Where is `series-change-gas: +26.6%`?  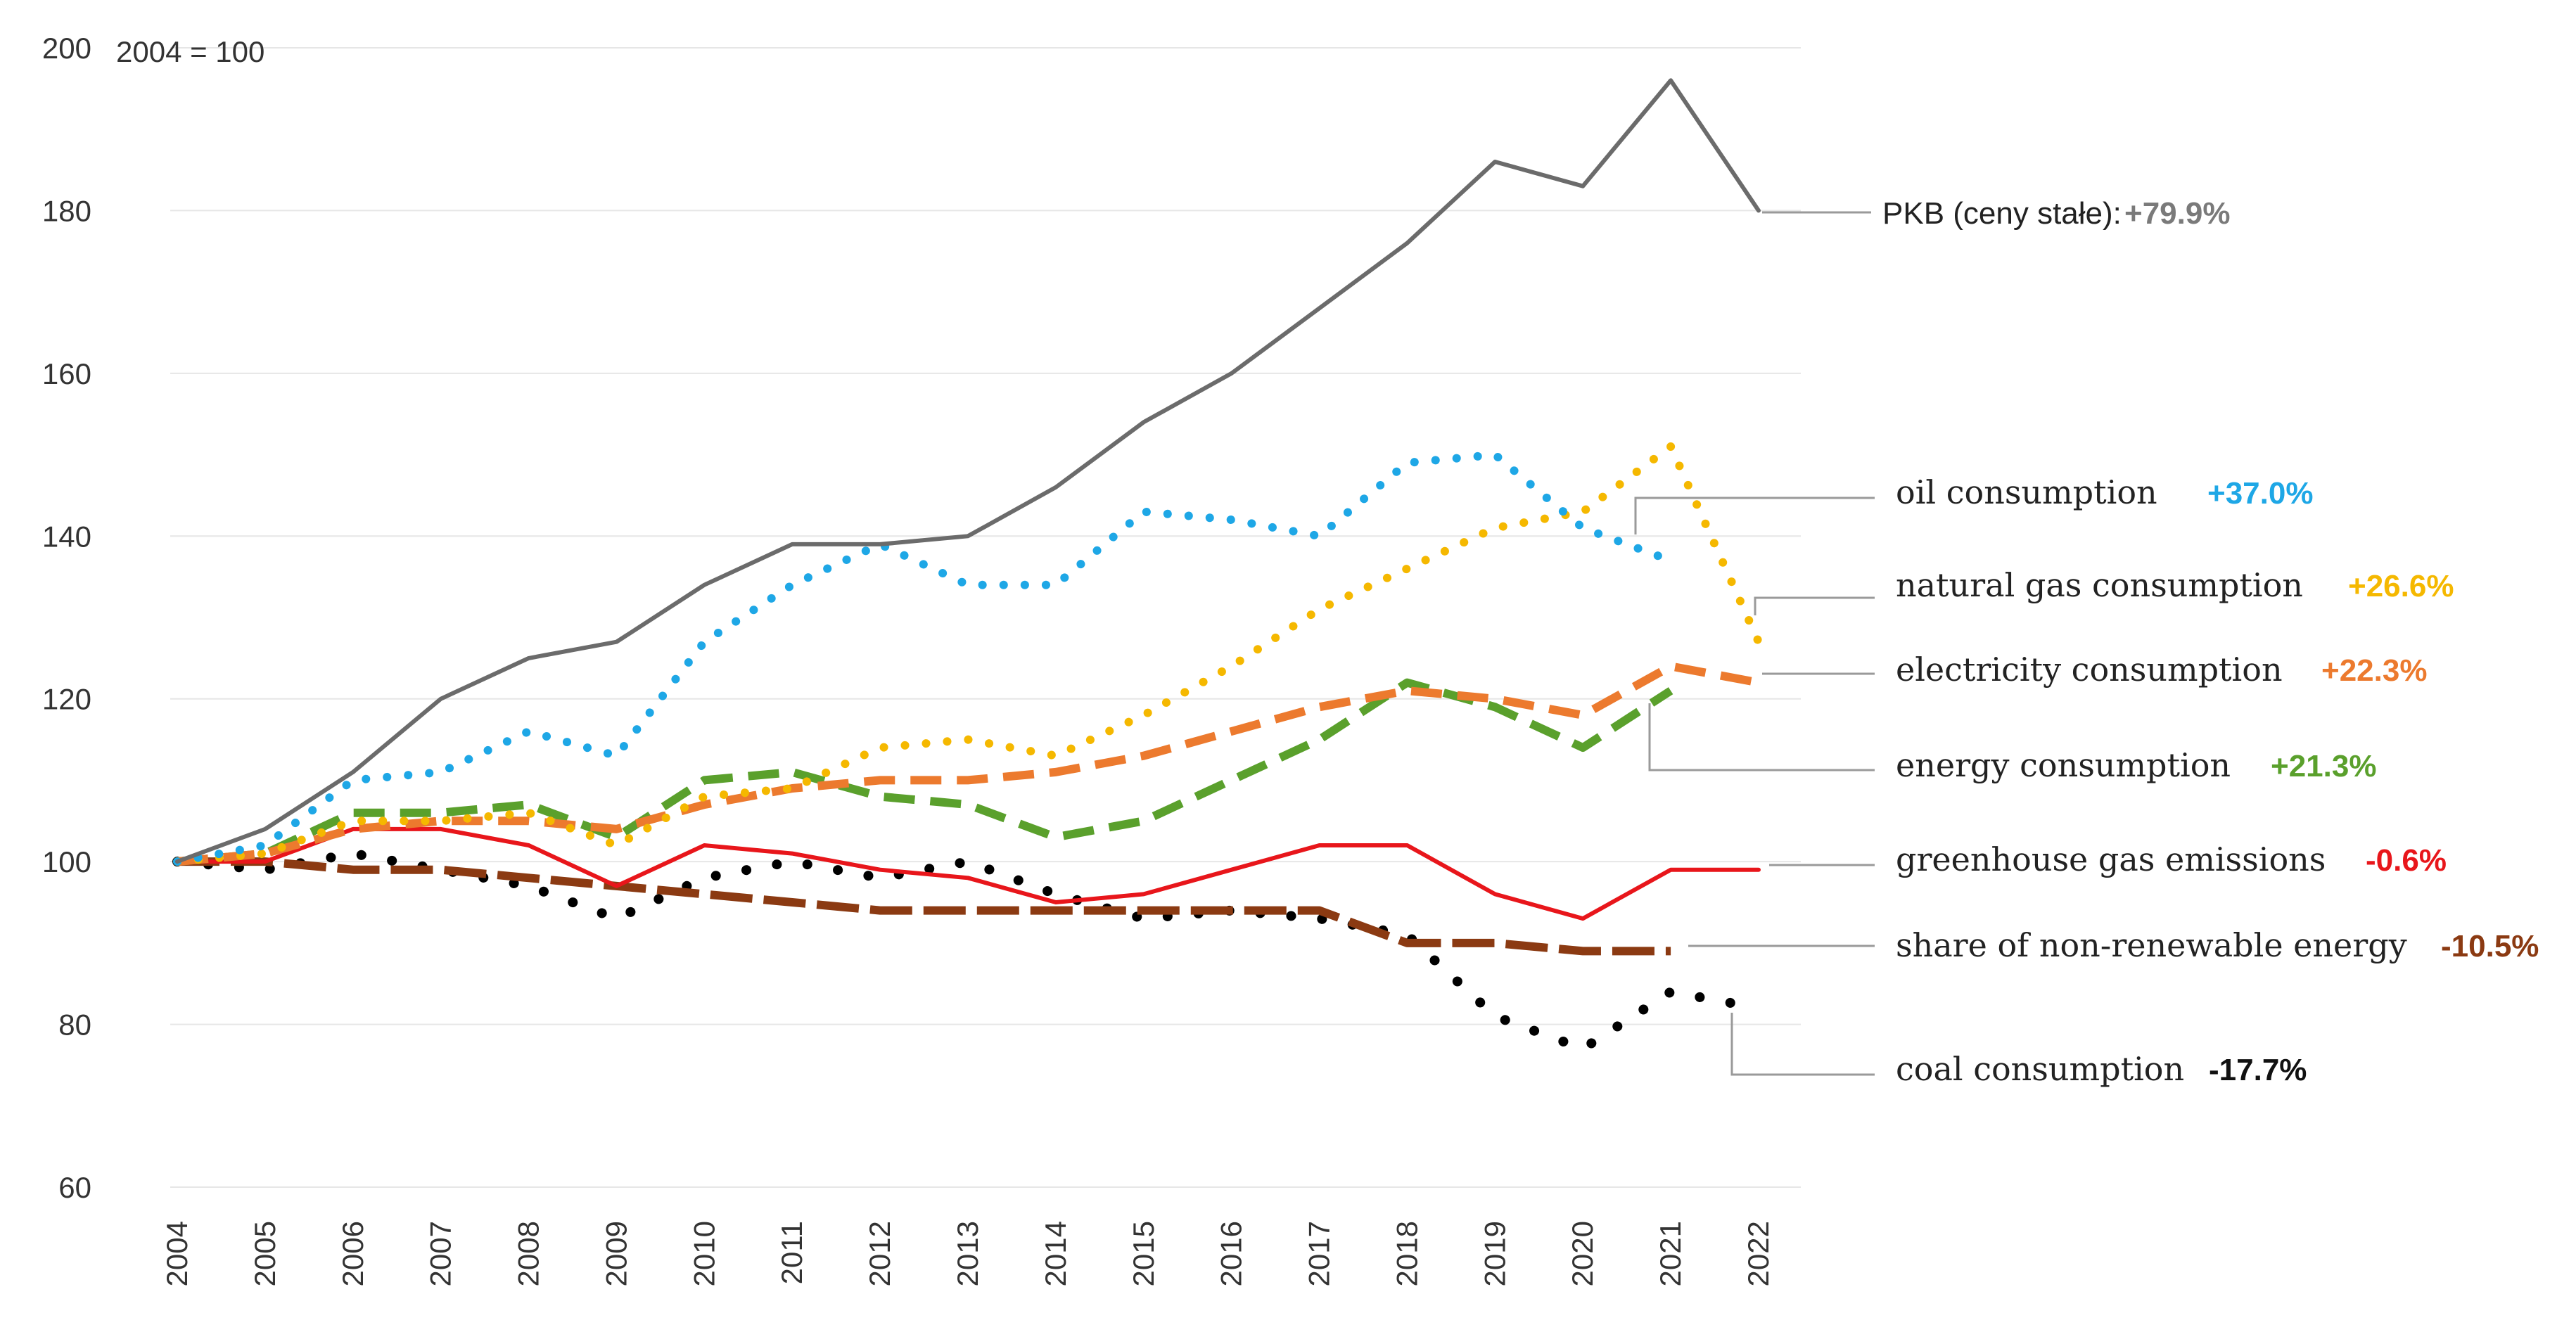
series-change-gas: +26.6% is located at coordinates (2401, 586).